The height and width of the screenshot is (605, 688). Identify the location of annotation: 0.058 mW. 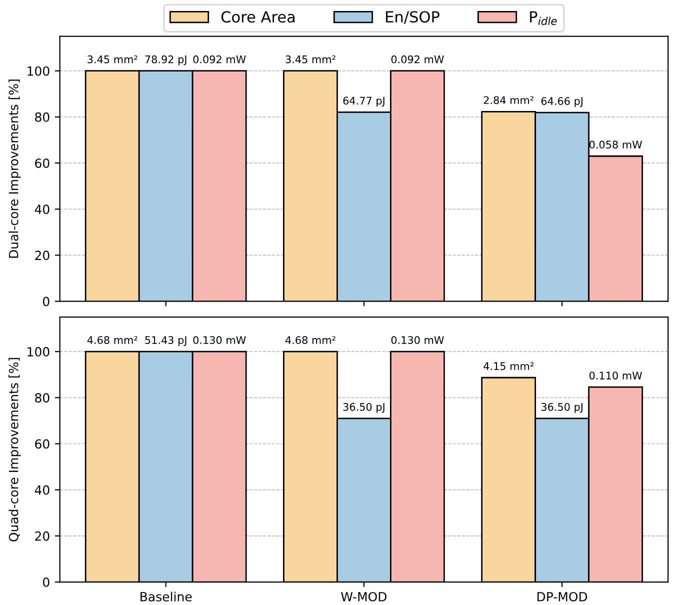
(615, 144).